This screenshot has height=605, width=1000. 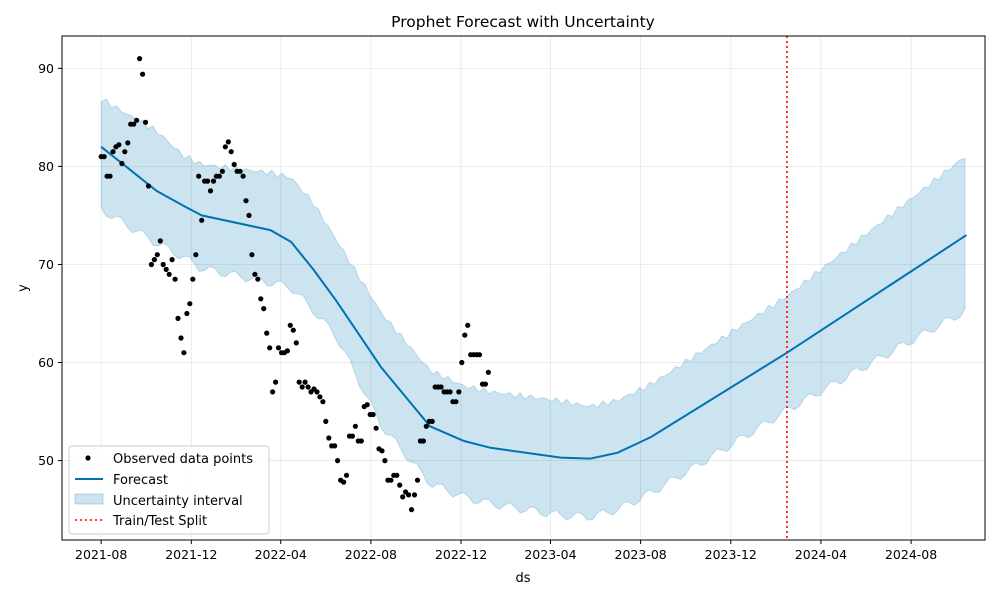 I want to click on y-tick-label: 50, so click(x=46, y=460).